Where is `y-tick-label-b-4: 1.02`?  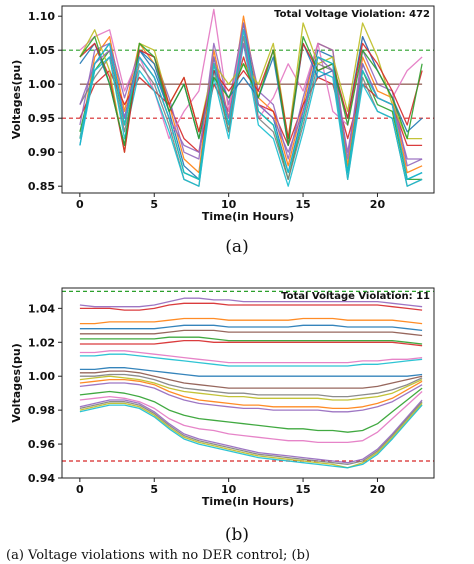
y-tick-label-b-4: 1.02 is located at coordinates (41, 342).